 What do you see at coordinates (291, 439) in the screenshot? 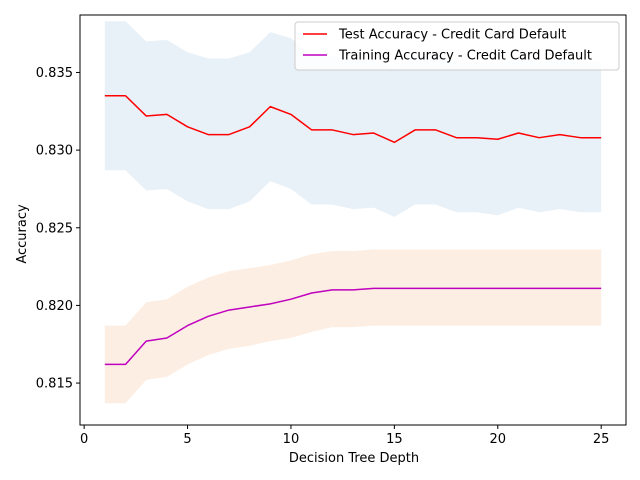
I see `x-tick-label-10: 10` at bounding box center [291, 439].